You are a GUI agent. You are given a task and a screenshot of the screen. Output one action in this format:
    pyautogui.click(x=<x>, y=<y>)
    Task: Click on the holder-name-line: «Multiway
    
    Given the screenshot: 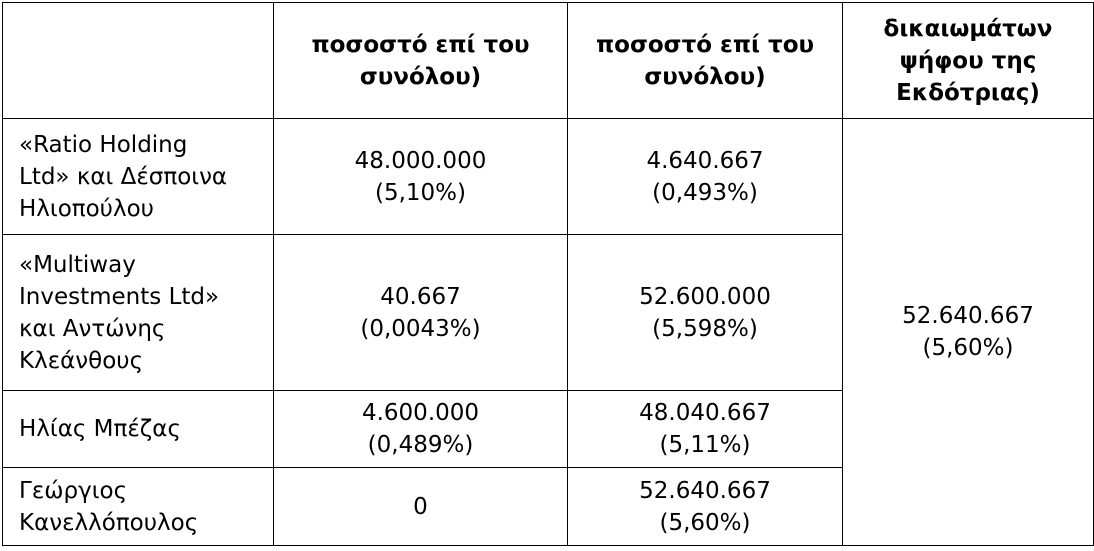 What is the action you would take?
    pyautogui.click(x=77, y=264)
    